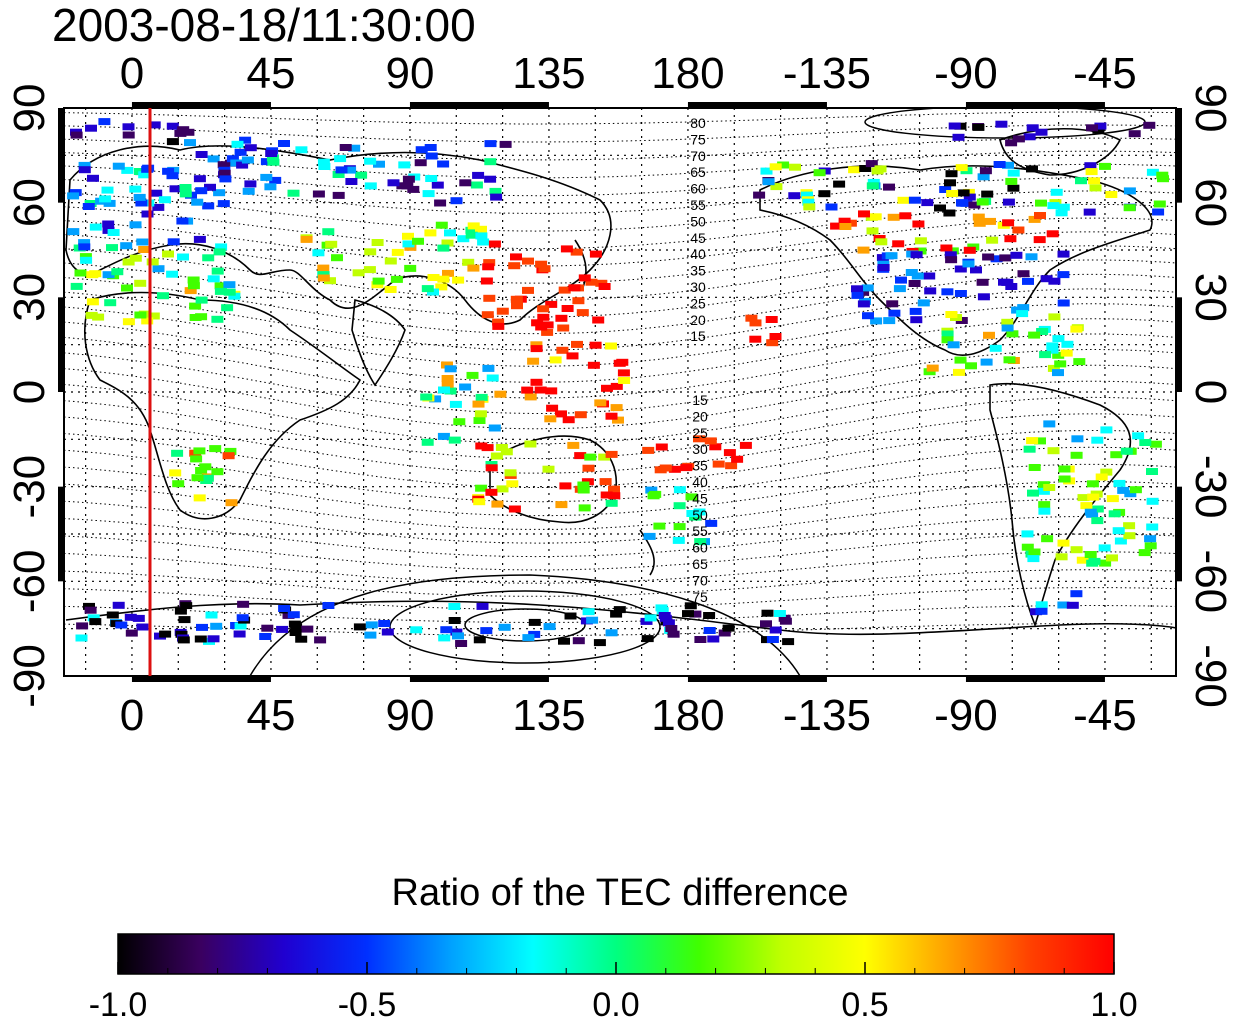 The height and width of the screenshot is (1024, 1240). I want to click on lat-tick-label: 60, so click(29, 202).